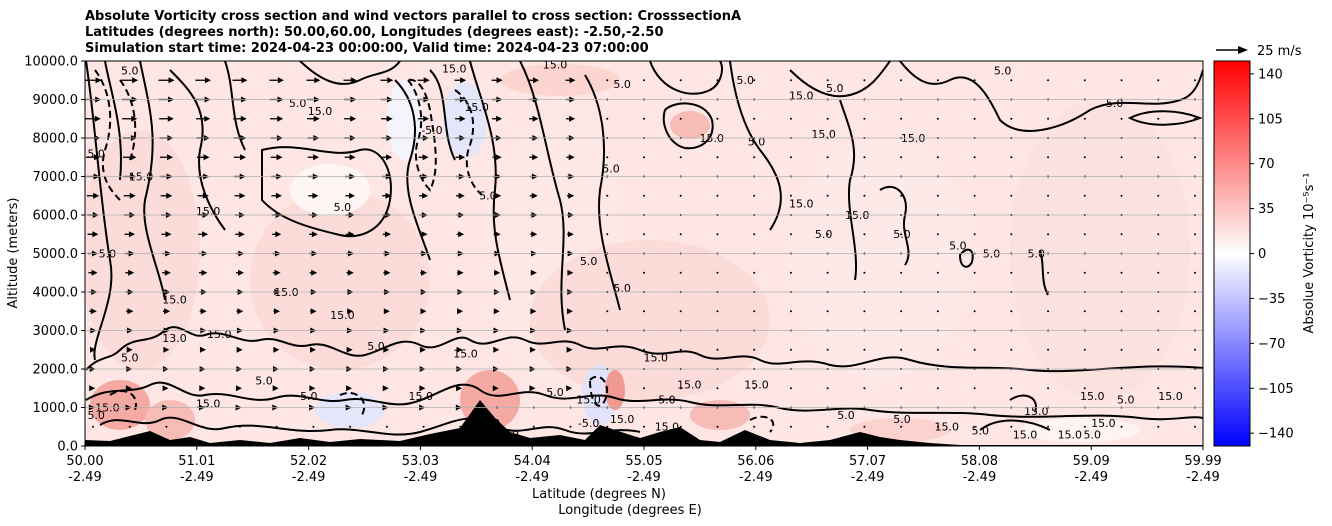 This screenshot has height=526, width=1332. What do you see at coordinates (867, 461) in the screenshot?
I see `x-tick-label-latitude: 57.07` at bounding box center [867, 461].